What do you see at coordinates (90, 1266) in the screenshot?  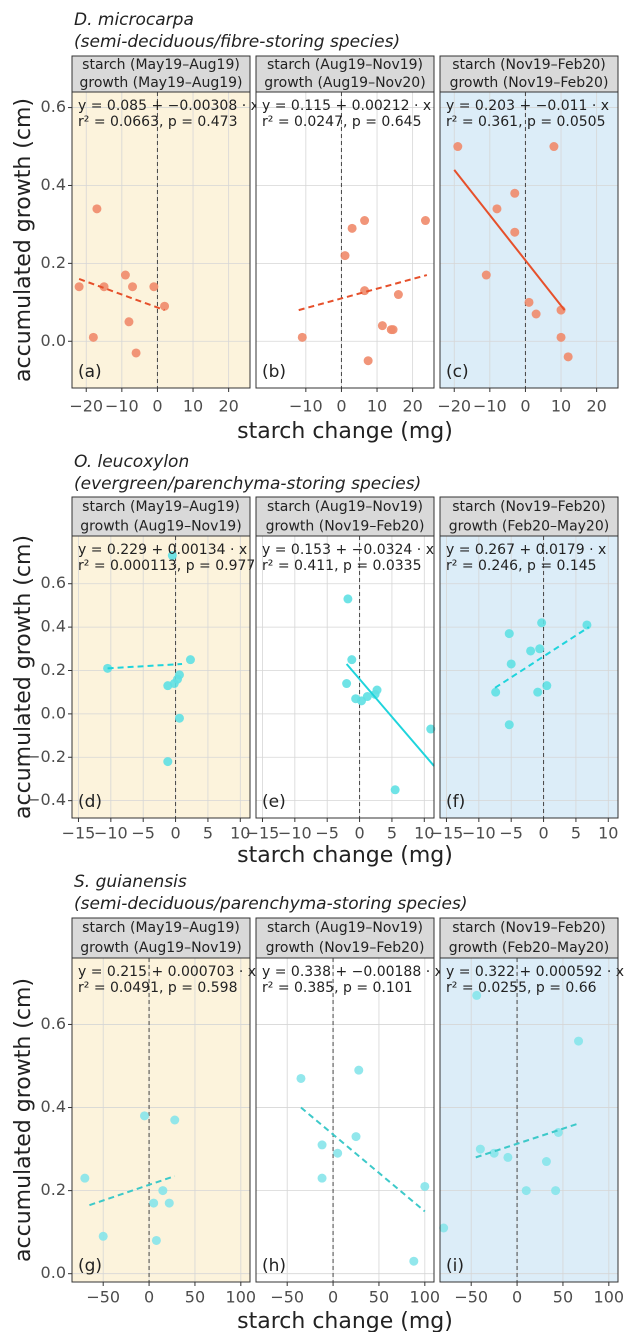 I see `panel-label: (g)` at bounding box center [90, 1266].